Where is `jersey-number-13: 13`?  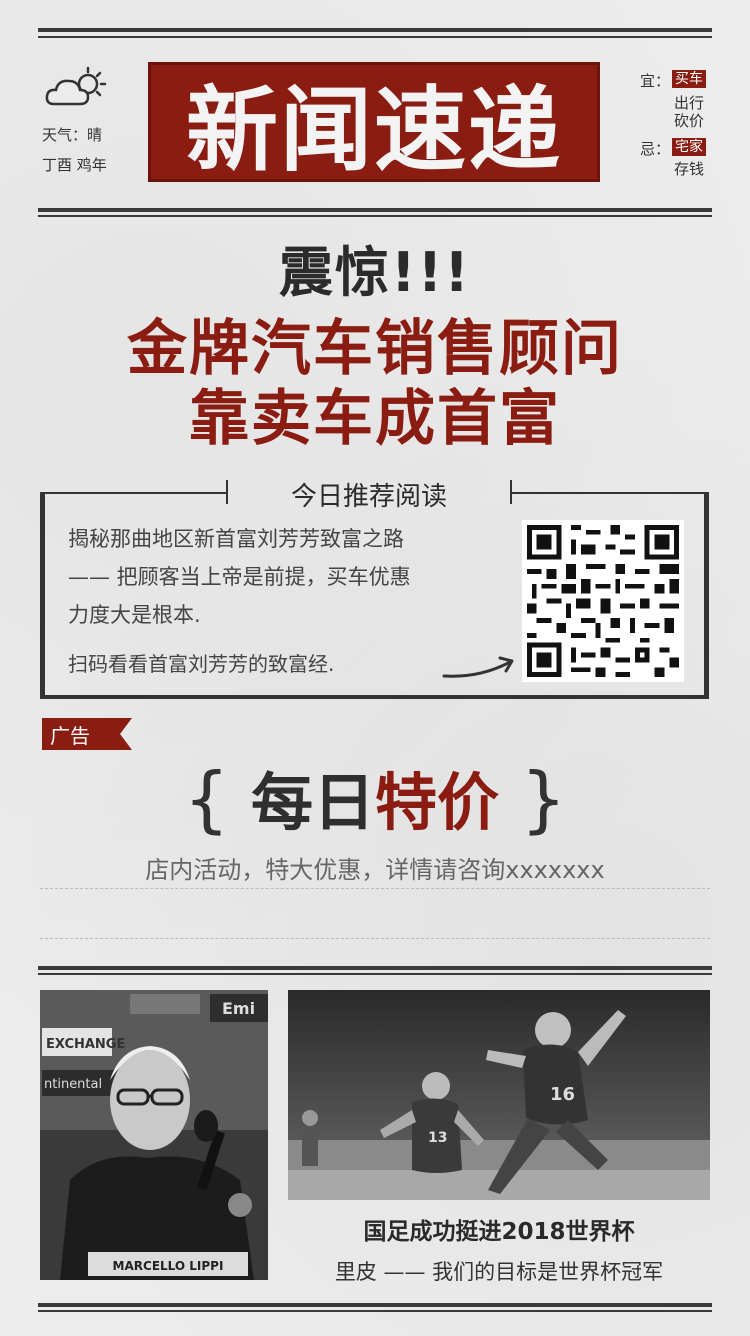 jersey-number-13: 13 is located at coordinates (437, 1138).